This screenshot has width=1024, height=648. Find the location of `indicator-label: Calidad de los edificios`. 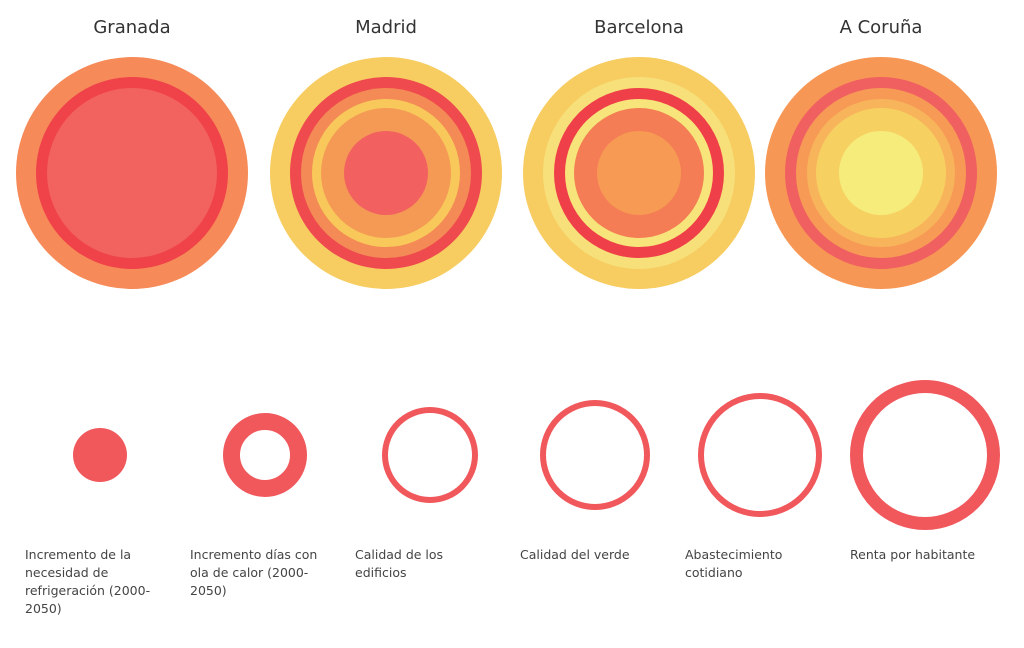

indicator-label: Calidad de los edificios is located at coordinates (399, 563).